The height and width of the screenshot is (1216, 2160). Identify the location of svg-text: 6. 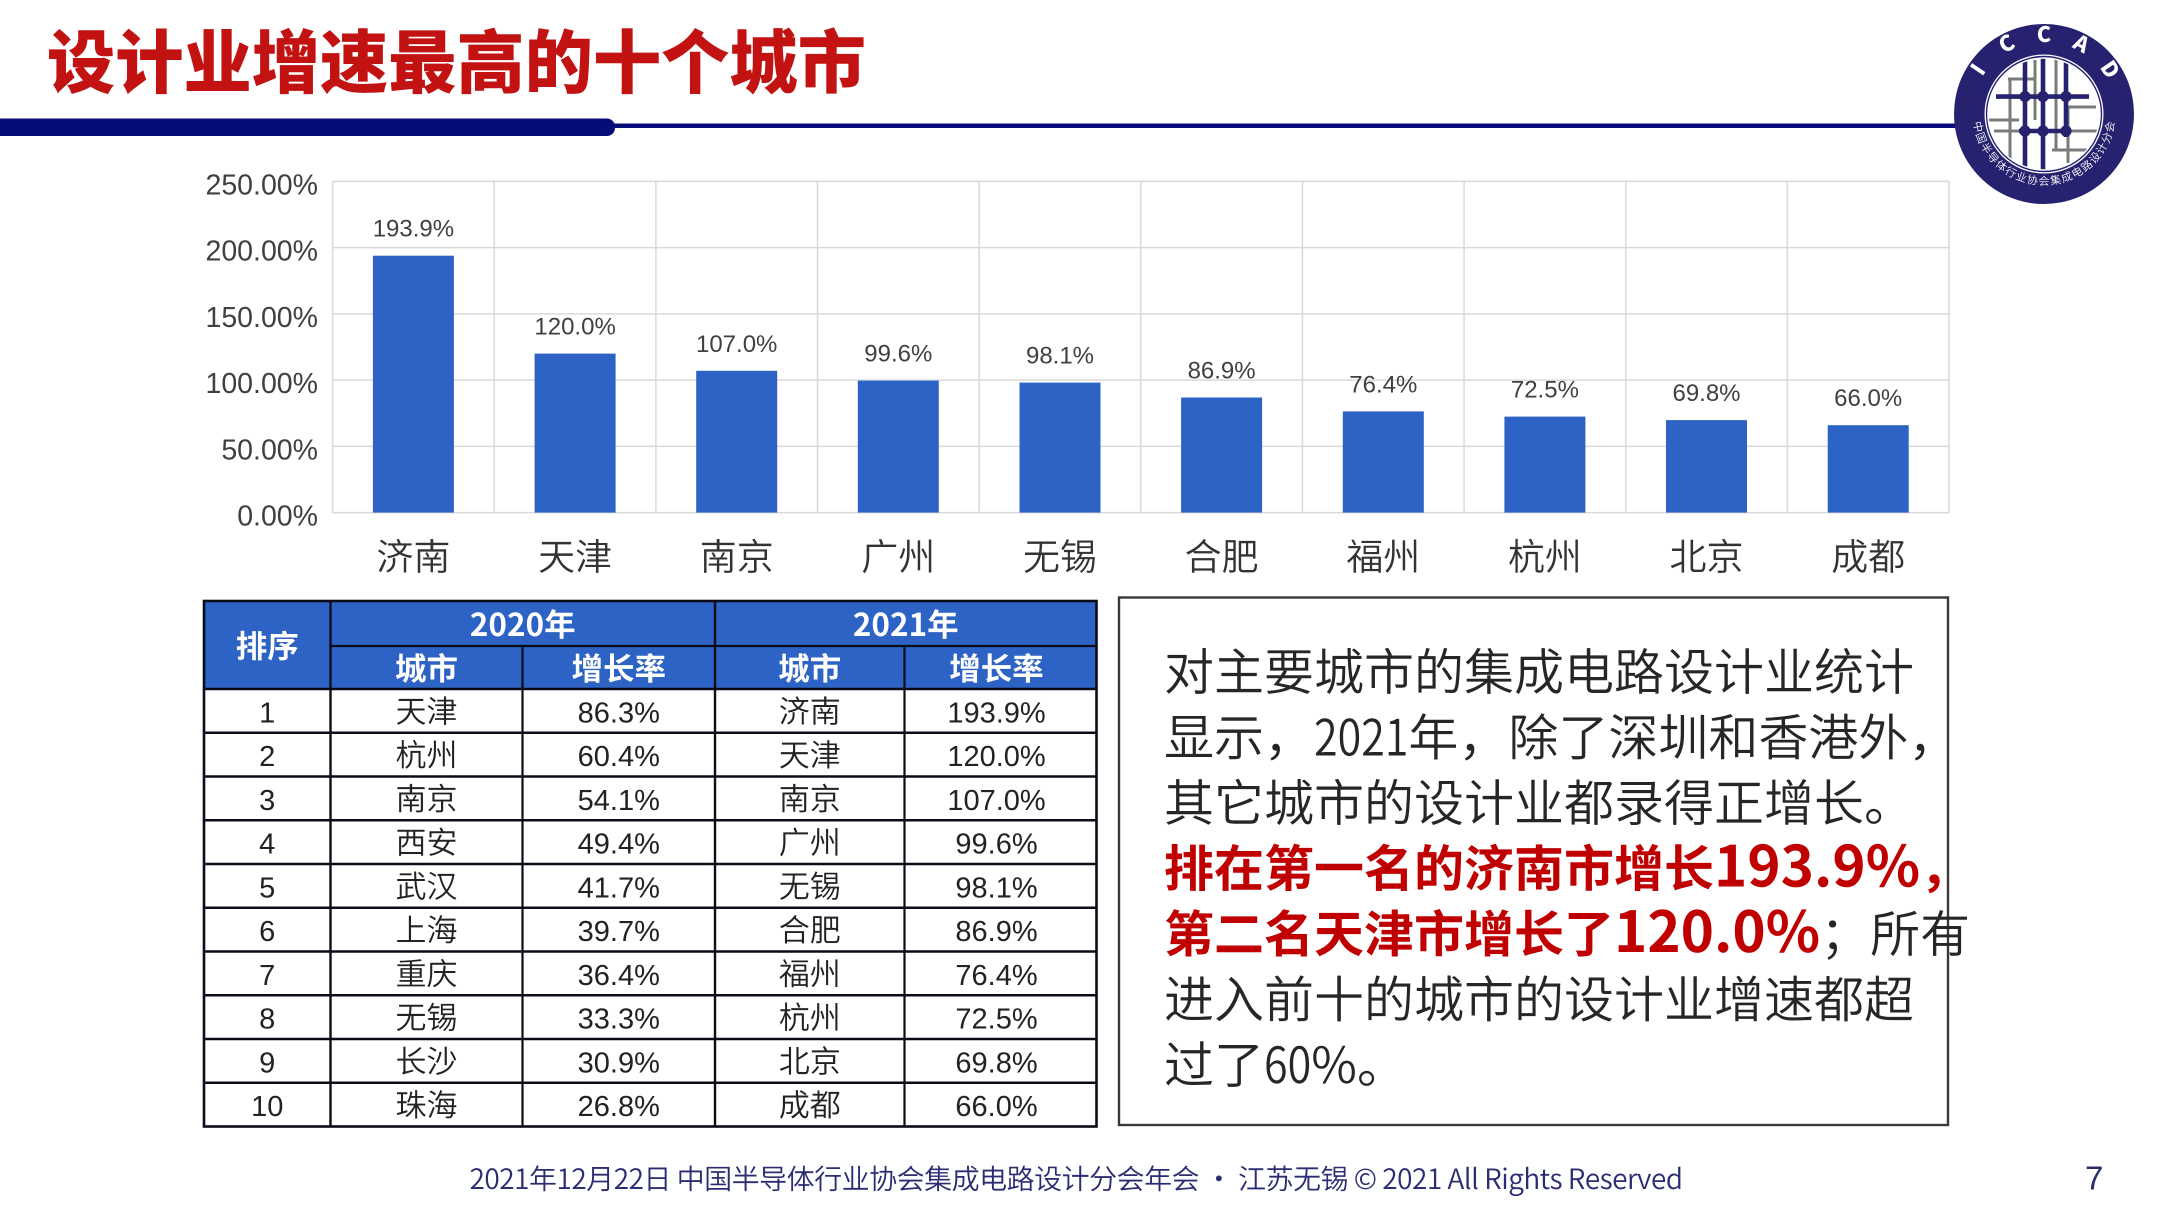
(267, 932).